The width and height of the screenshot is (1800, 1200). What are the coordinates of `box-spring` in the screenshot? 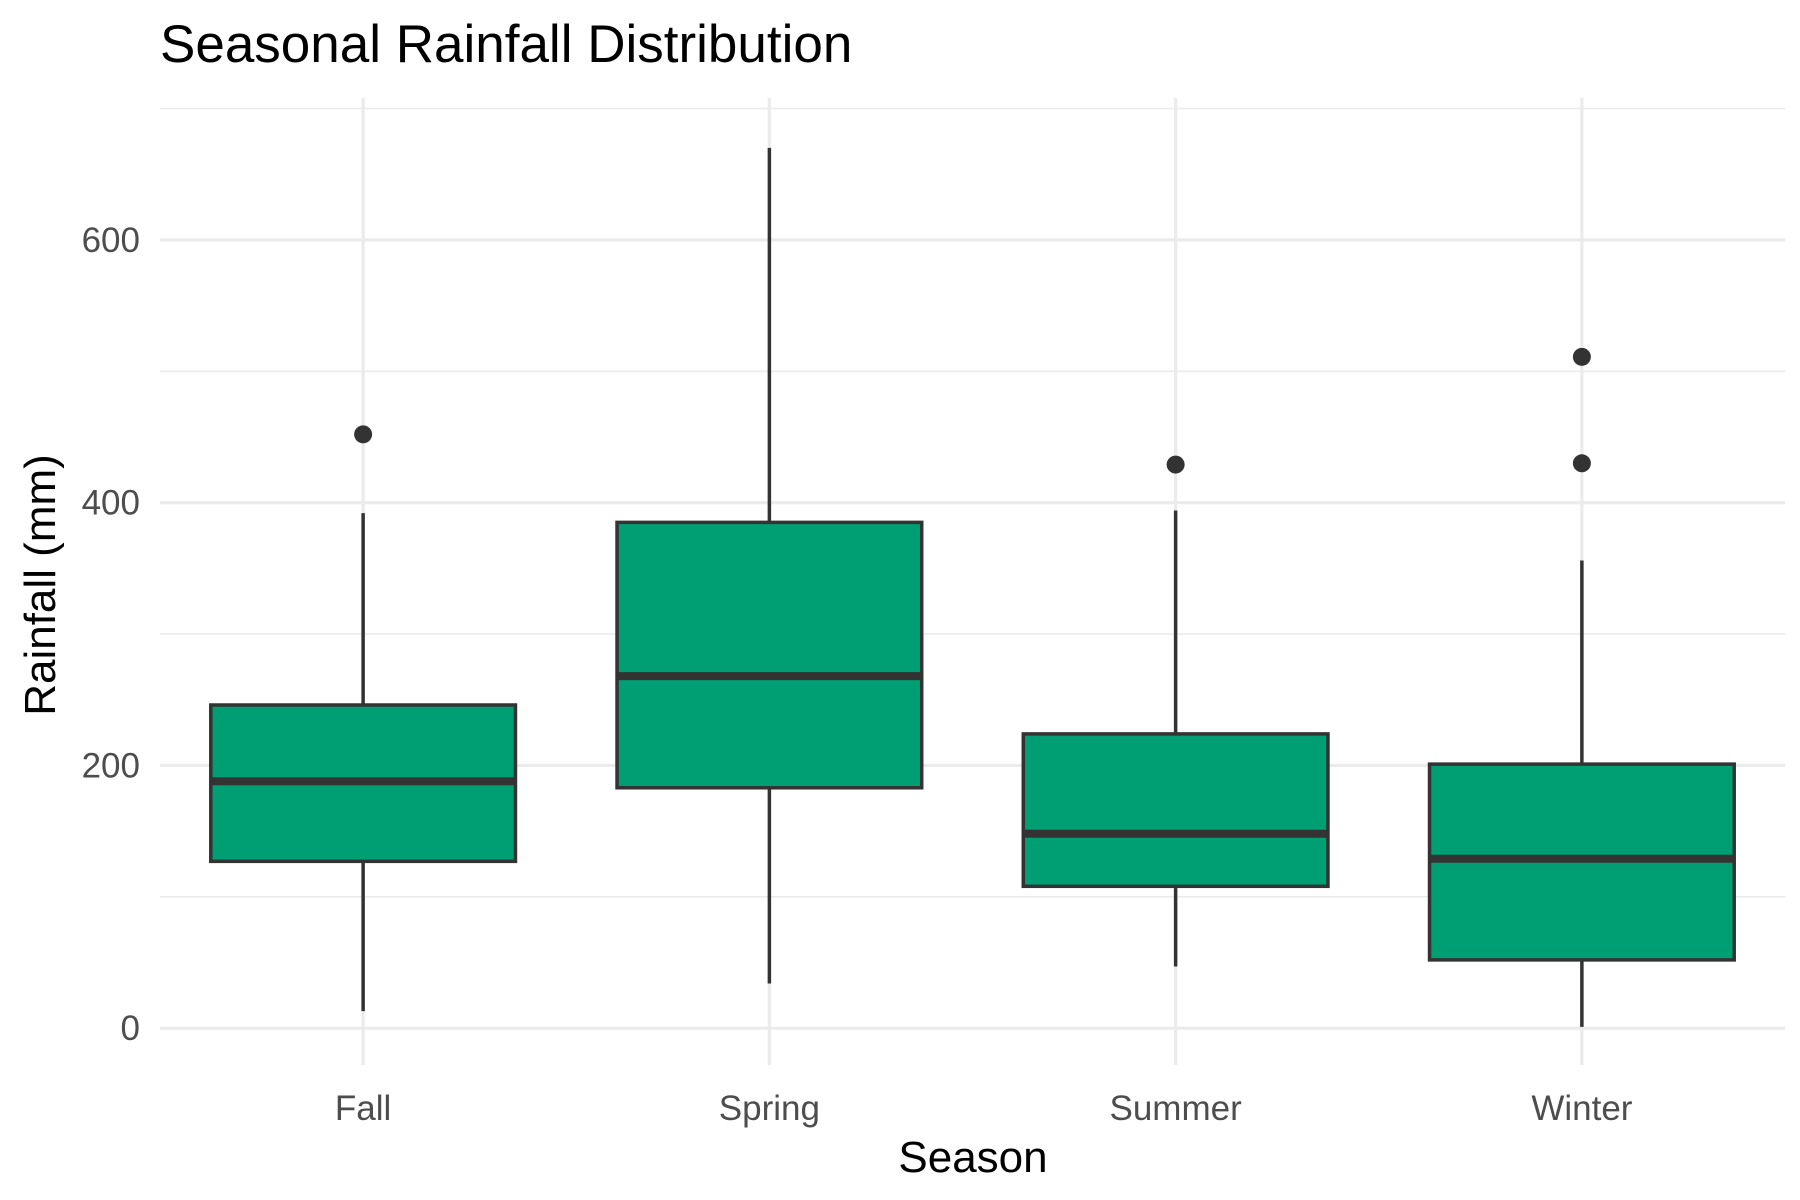 It's located at (769, 565).